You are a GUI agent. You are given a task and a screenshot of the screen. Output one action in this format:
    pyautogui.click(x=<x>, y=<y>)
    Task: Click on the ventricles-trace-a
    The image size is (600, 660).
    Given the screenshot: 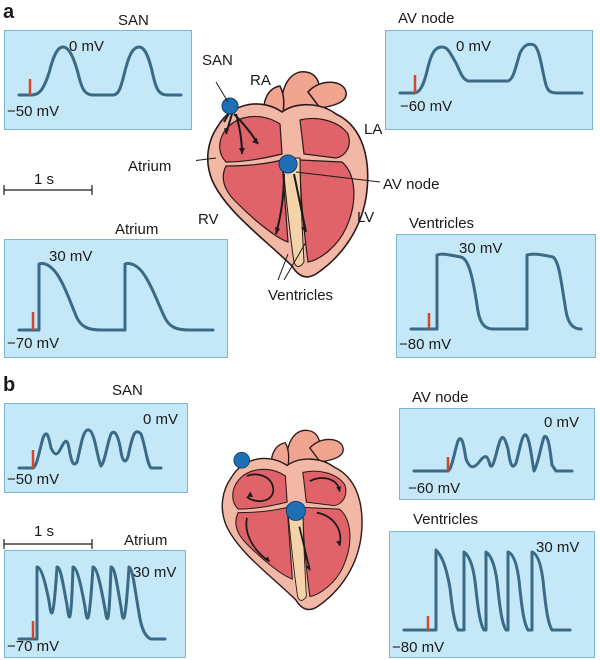 What is the action you would take?
    pyautogui.click(x=496, y=291)
    